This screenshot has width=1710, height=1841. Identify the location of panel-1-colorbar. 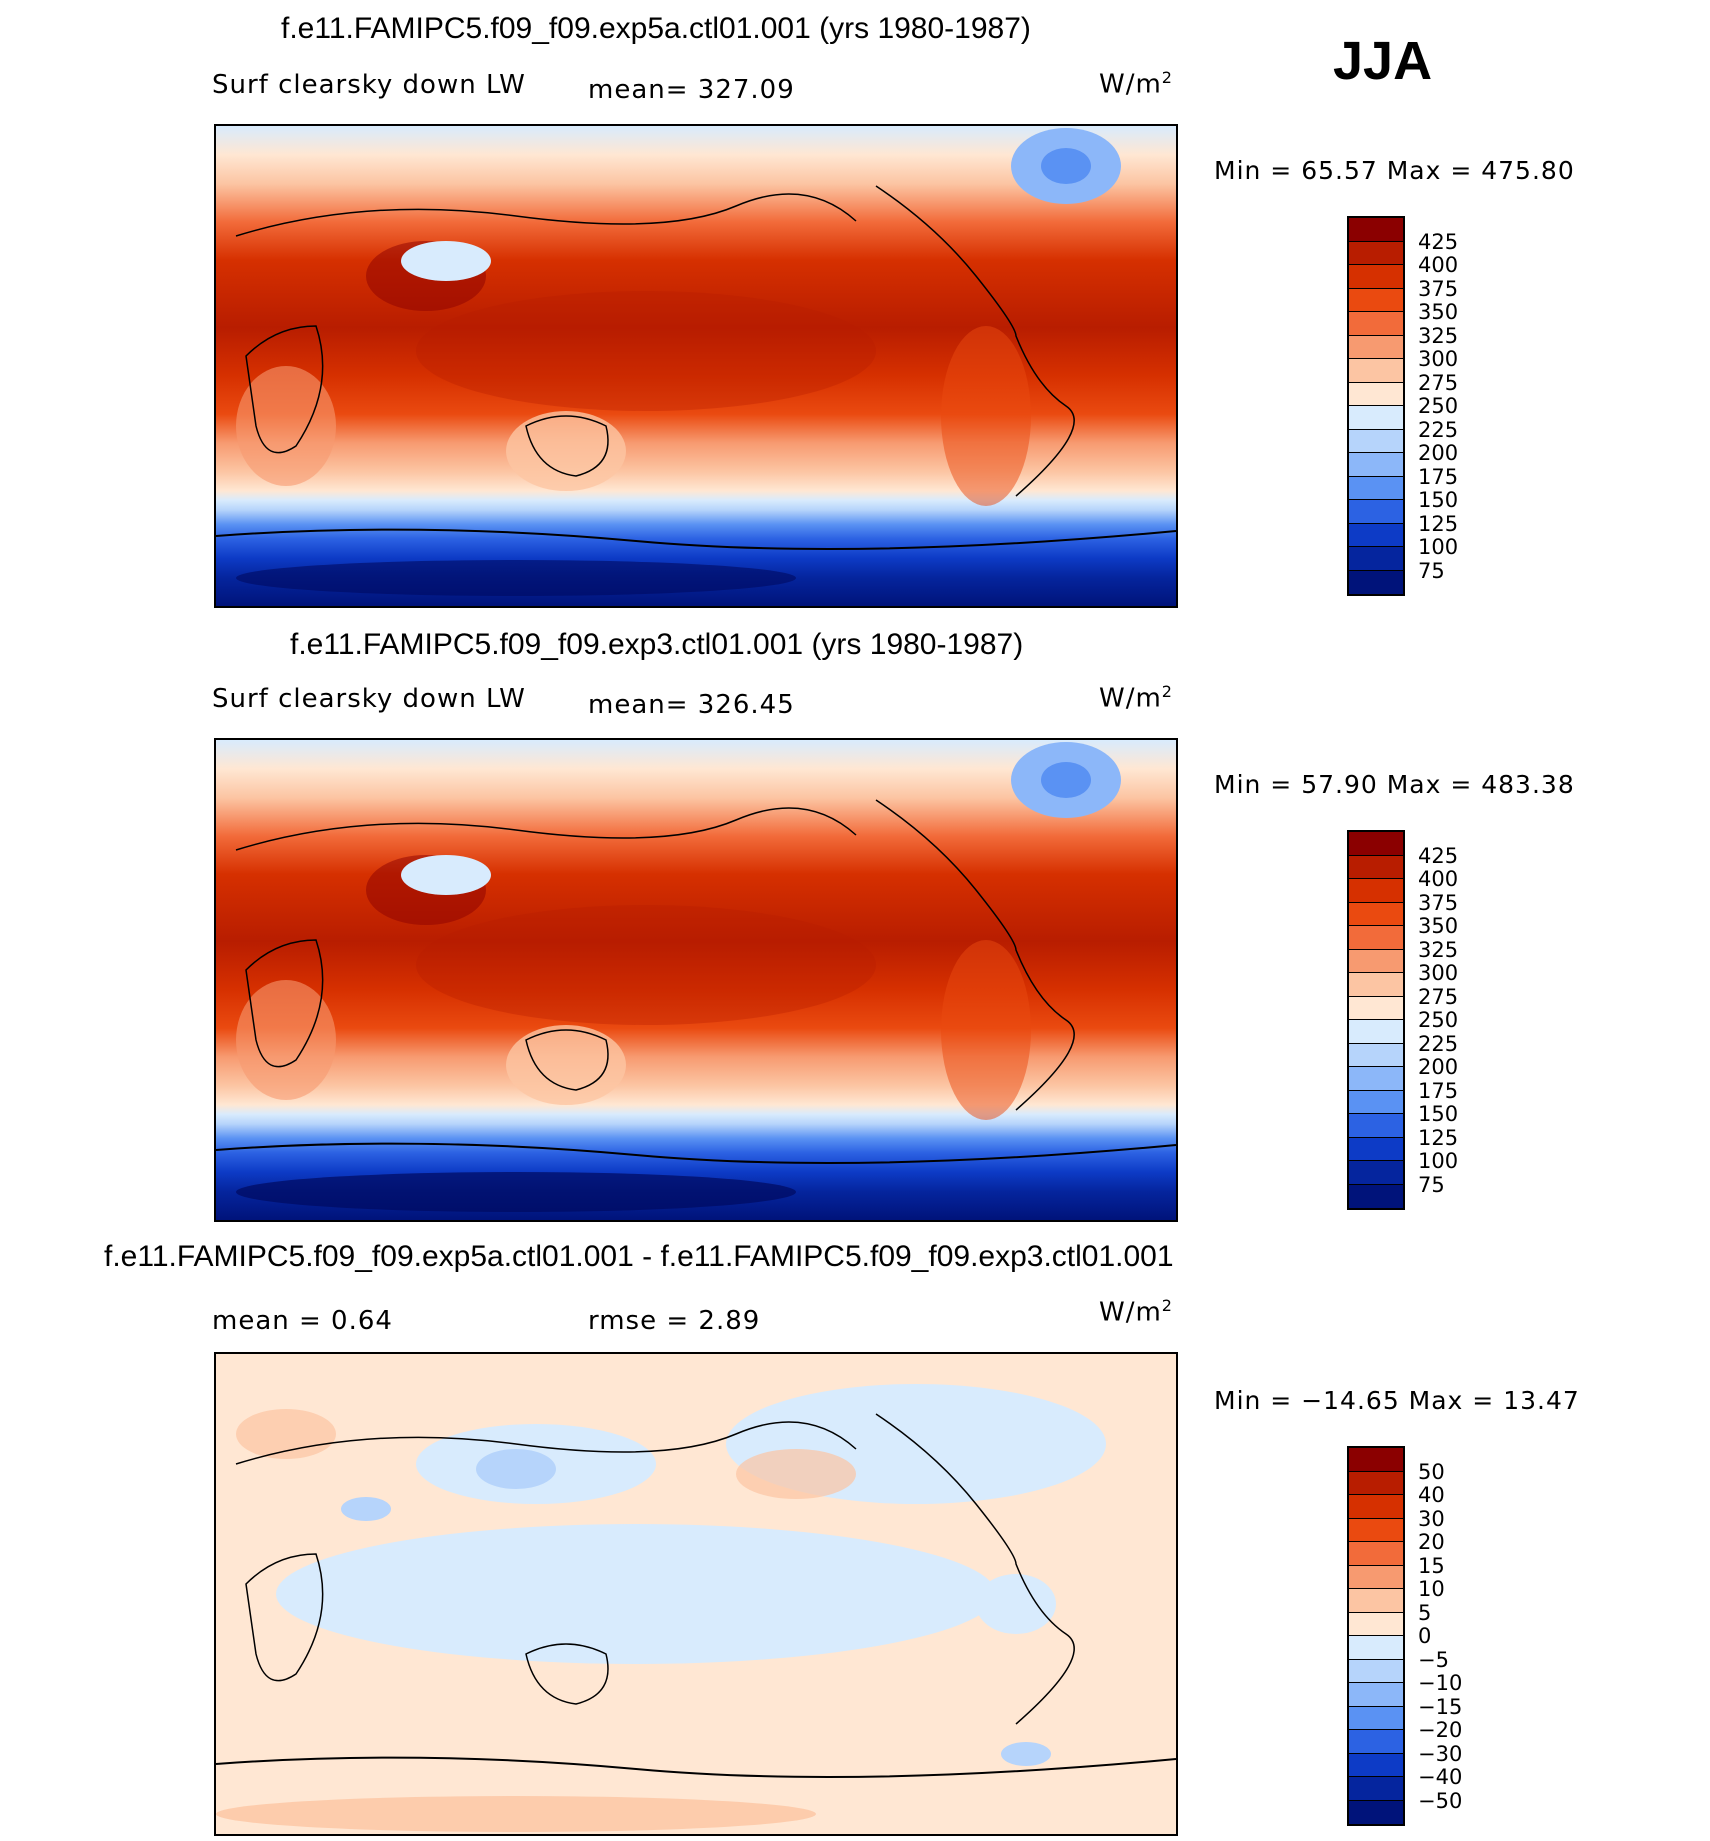
(1376, 406).